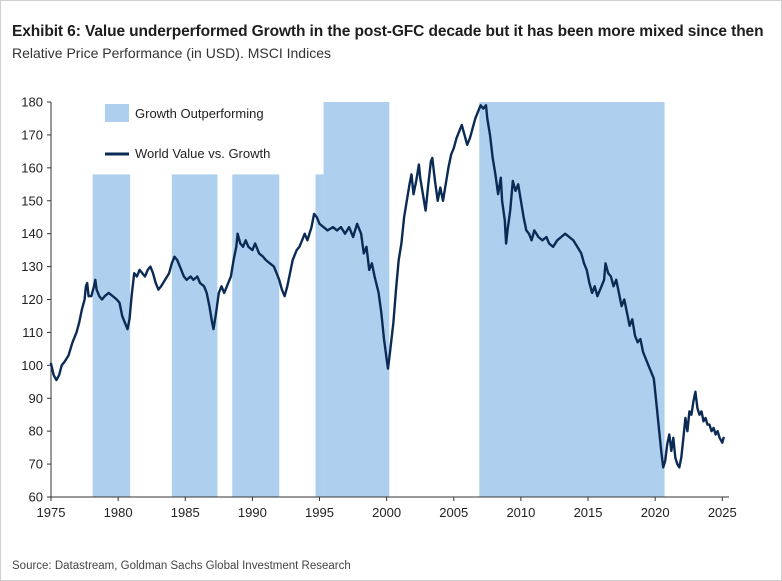 This screenshot has width=782, height=581. Describe the element at coordinates (51, 512) in the screenshot. I see `x-tick-label: 1975` at that location.